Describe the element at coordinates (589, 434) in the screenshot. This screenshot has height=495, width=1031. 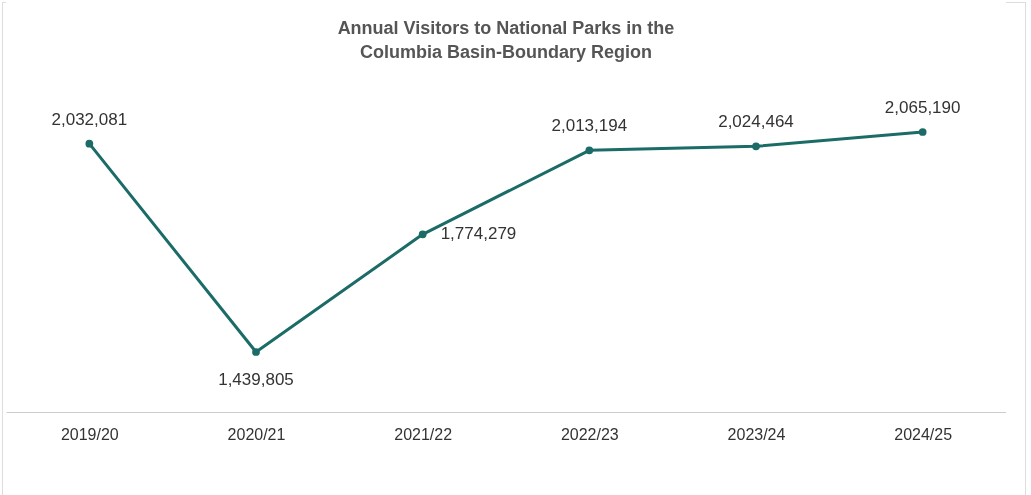
I see `x-tick-label: 2022/23` at that location.